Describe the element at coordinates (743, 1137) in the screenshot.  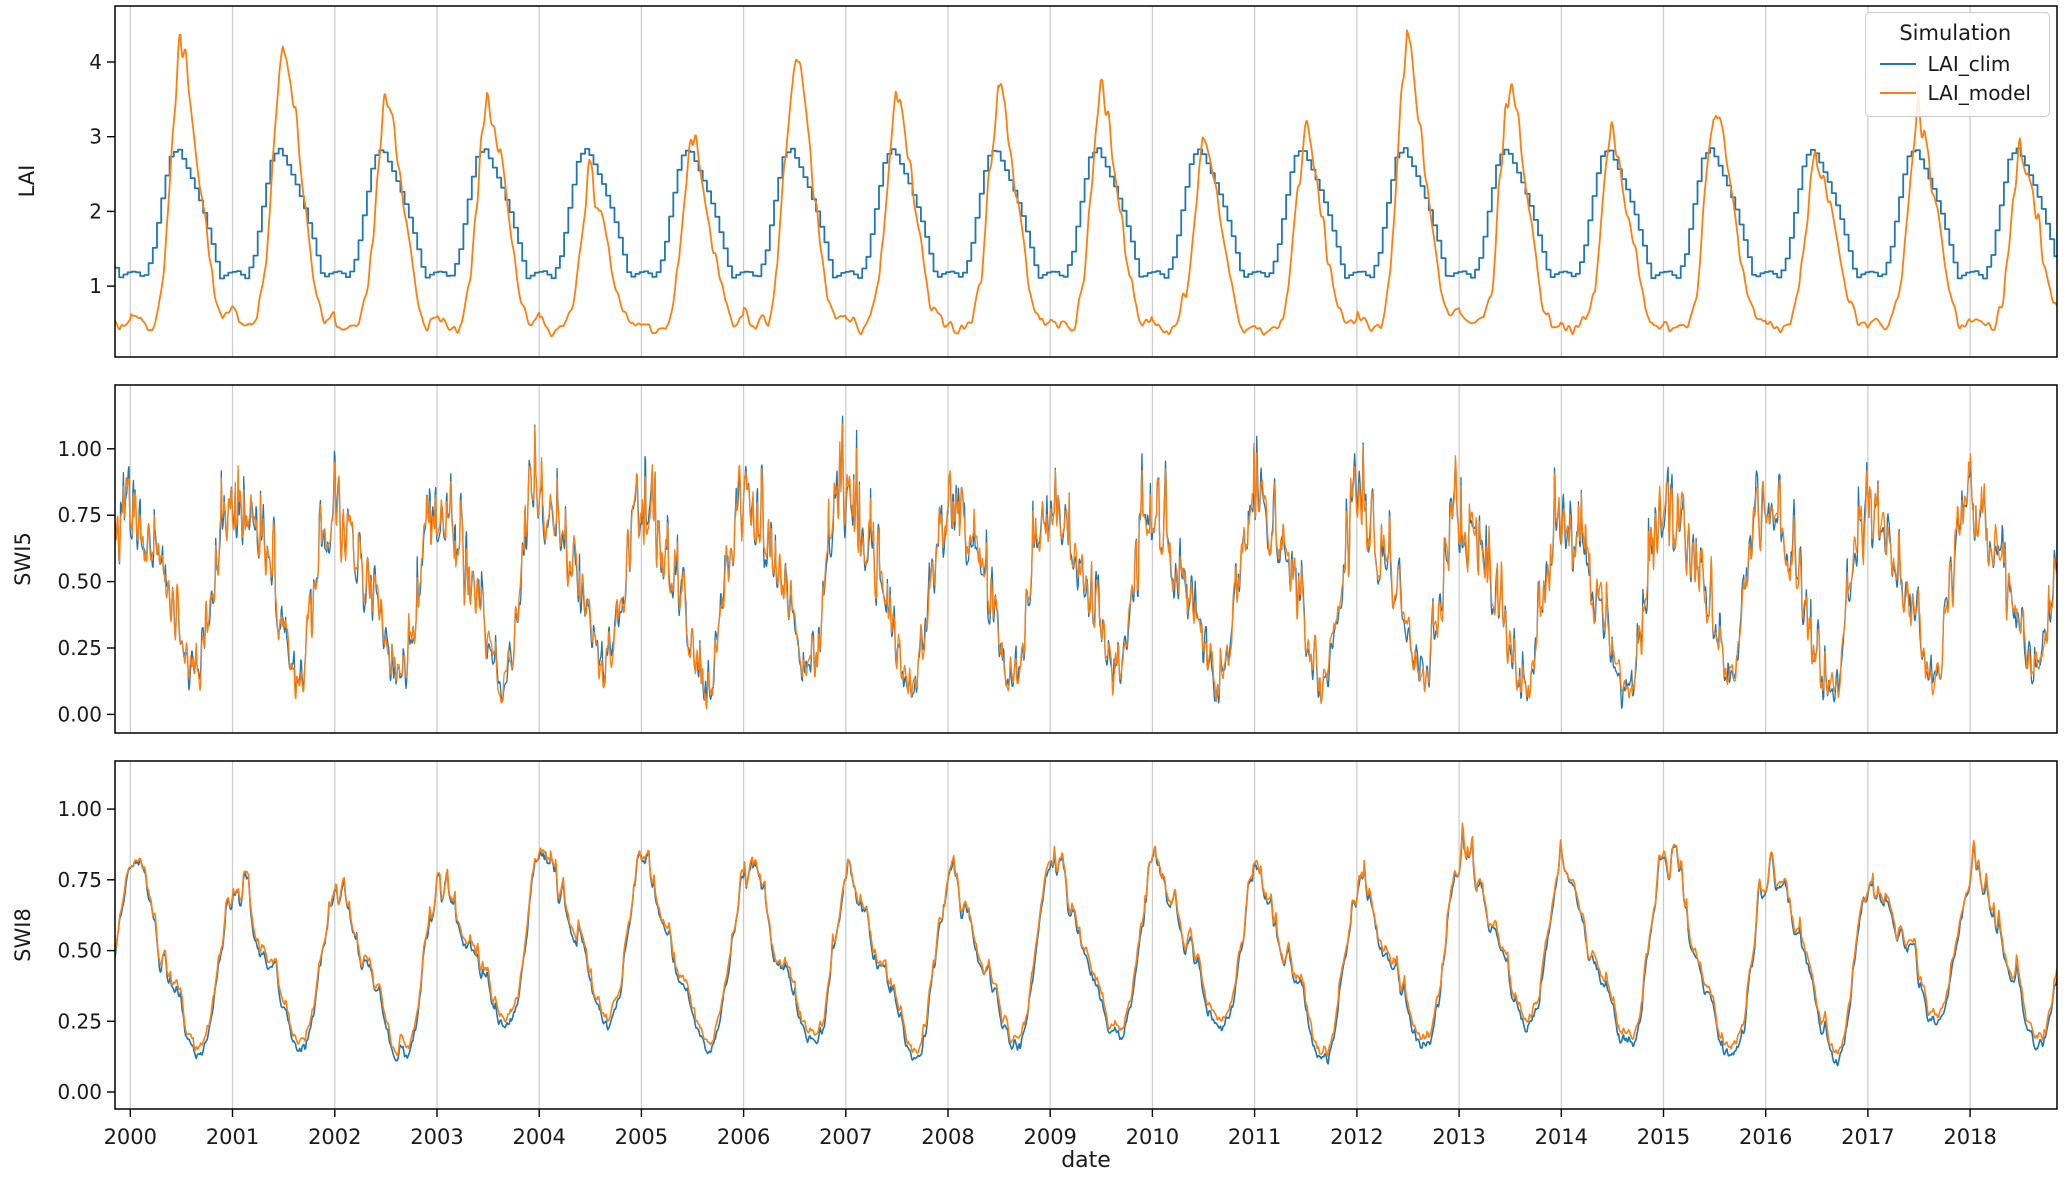
I see `x-tick-label: 2006` at that location.